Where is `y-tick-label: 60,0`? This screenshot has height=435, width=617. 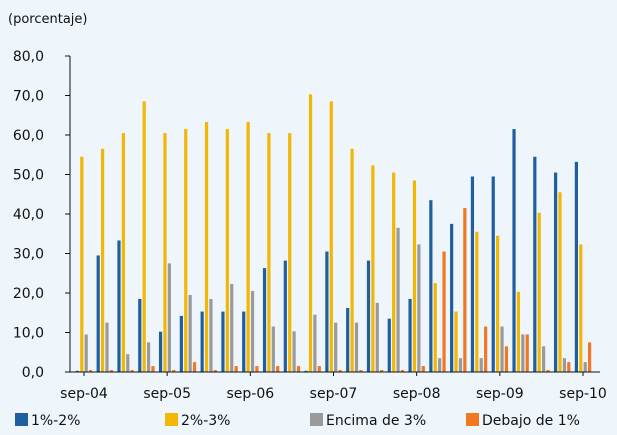 y-tick-label: 60,0 is located at coordinates (28, 136).